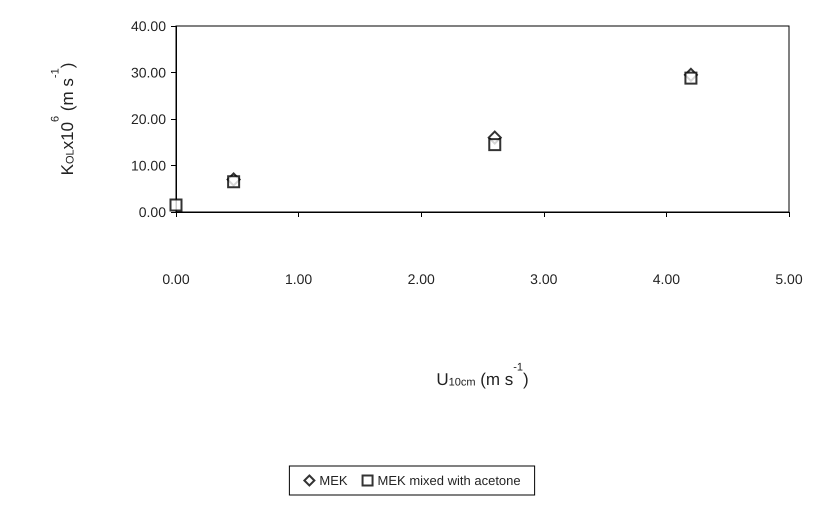  Describe the element at coordinates (148, 26) in the screenshot. I see `y-tick-label: 40.00` at that location.